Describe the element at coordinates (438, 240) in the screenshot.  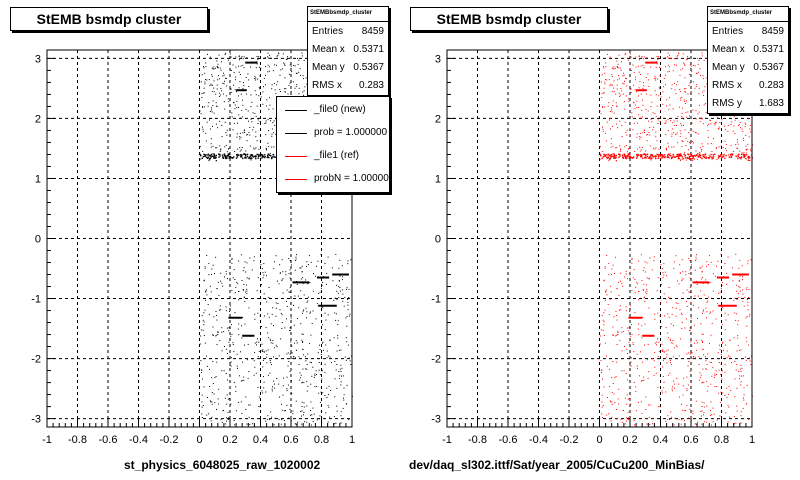
I see `y-tick-label: 0` at that location.